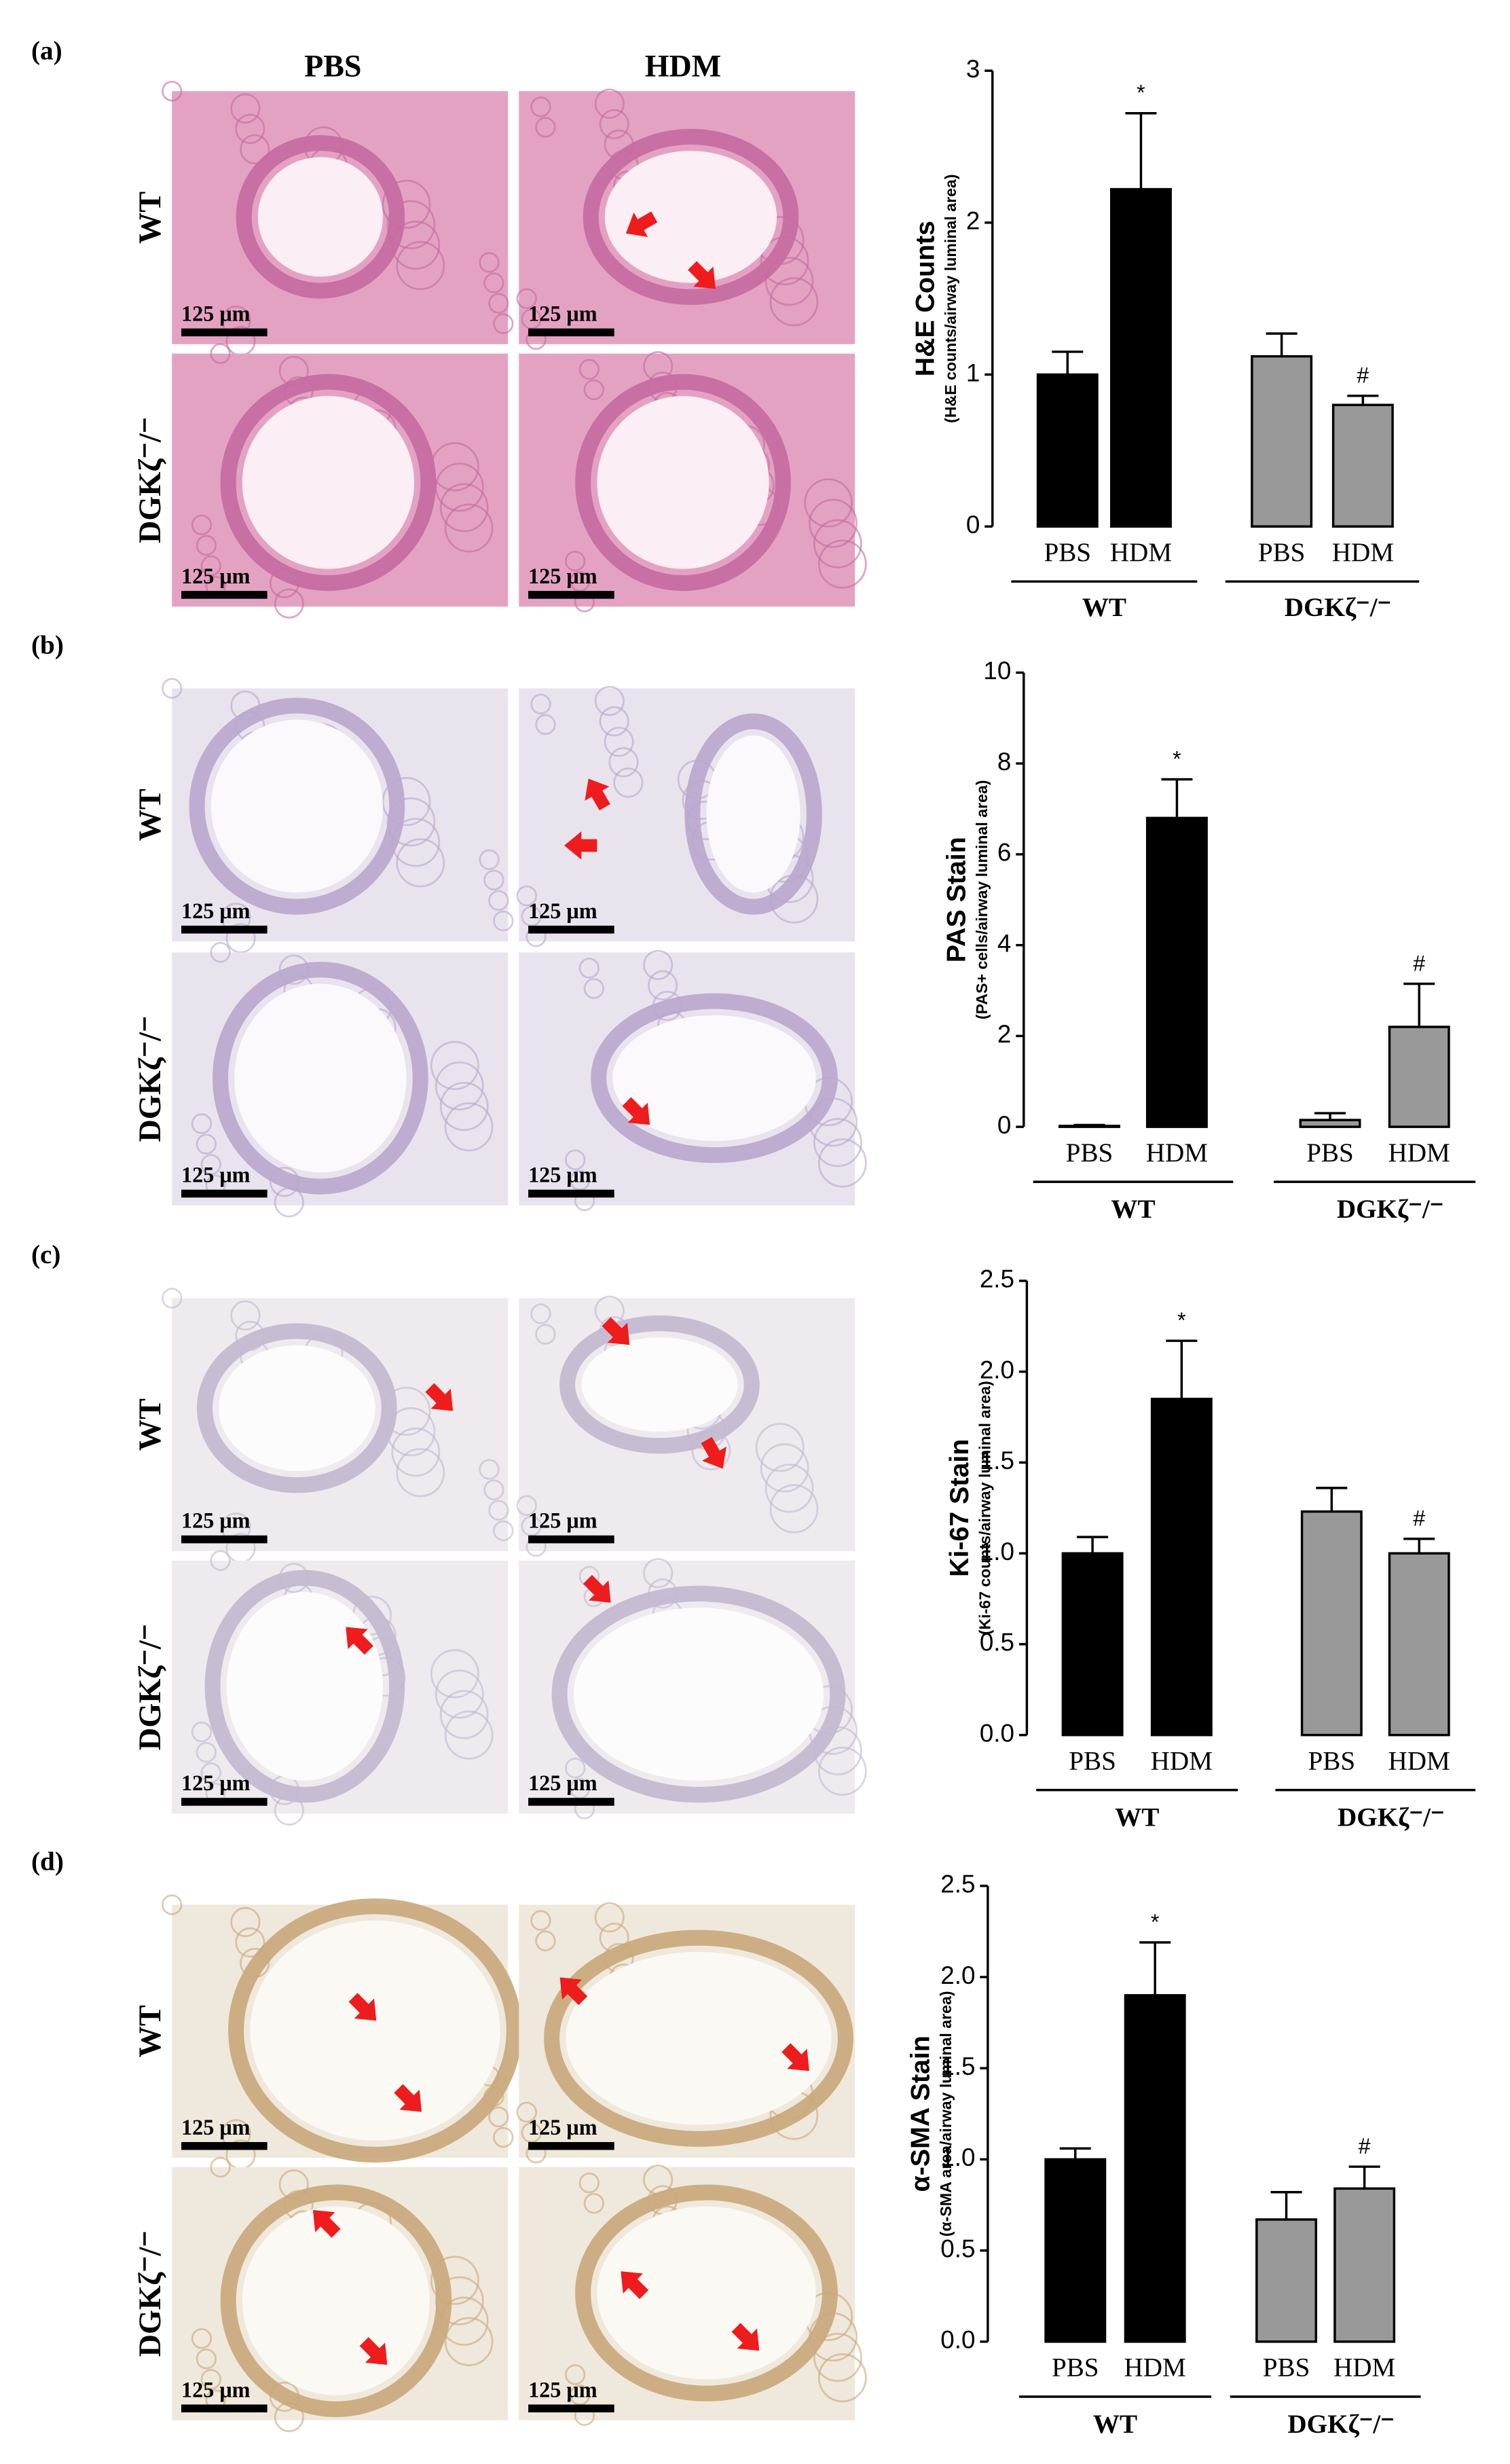  Describe the element at coordinates (1004, 853) in the screenshot. I see `y-tick-label: 6` at that location.